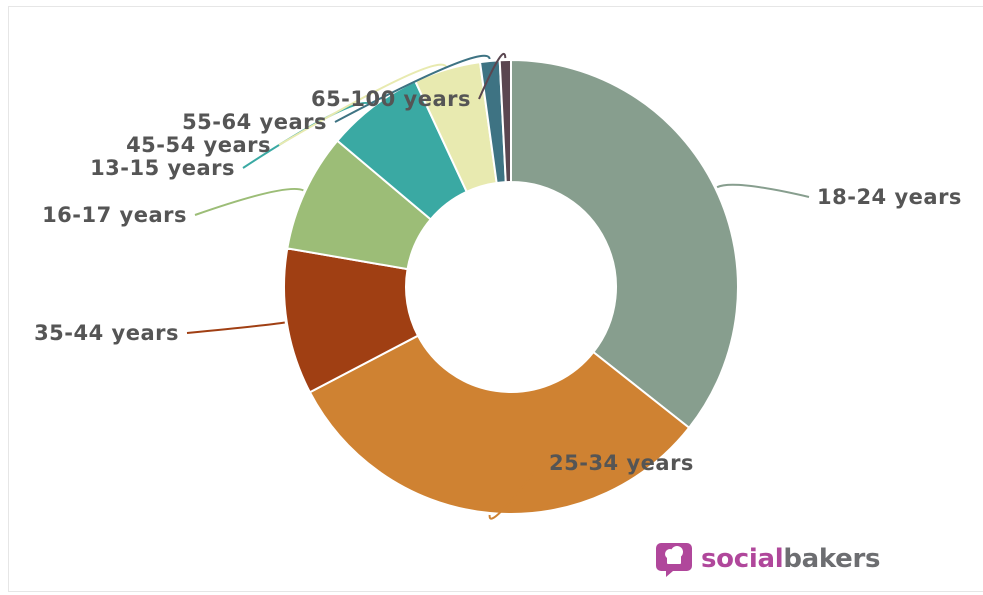  Describe the element at coordinates (889, 197) in the screenshot. I see `slice-label-18-24-years: 18-24 years` at that location.